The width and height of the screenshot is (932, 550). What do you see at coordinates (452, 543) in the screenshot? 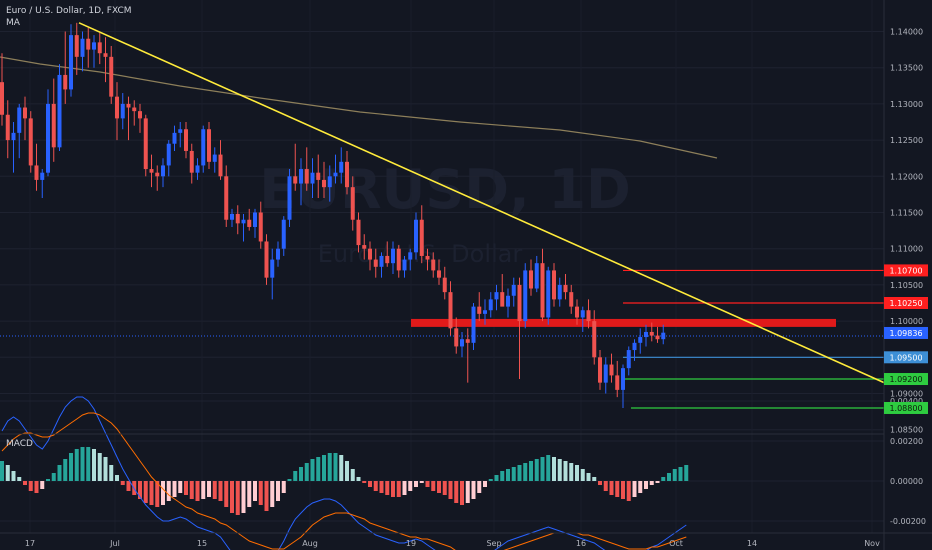
I see `time-axis: 17 Jul 15 Aug 19 Sep 16 Oct 14 Nov` at bounding box center [452, 543].